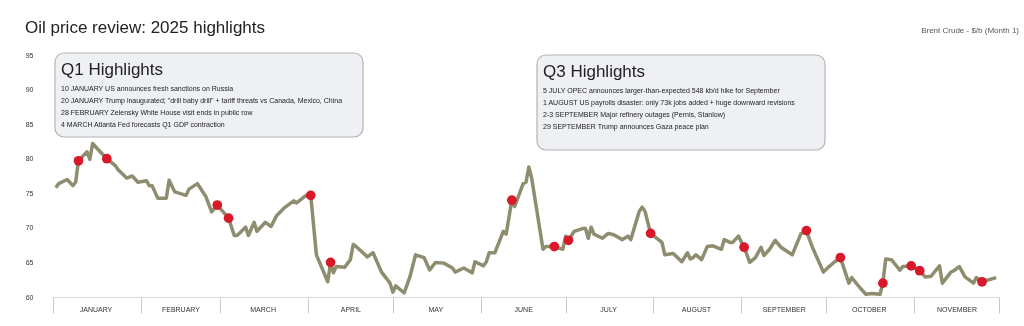 Image resolution: width=1024 pixels, height=326 pixels. I want to click on annotation: Q3 Highlights, so click(594, 71).